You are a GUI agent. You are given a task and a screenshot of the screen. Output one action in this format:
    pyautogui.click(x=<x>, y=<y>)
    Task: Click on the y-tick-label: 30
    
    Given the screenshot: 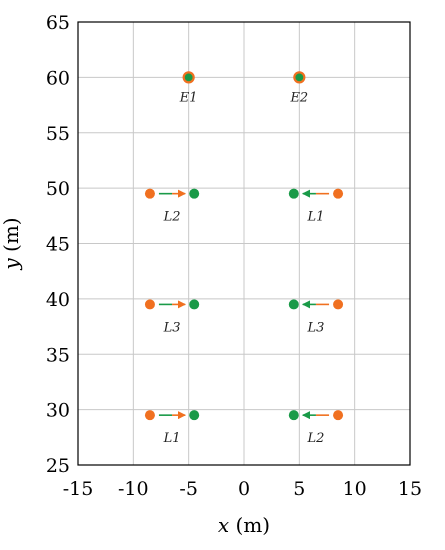 What is the action you would take?
    pyautogui.click(x=58, y=411)
    